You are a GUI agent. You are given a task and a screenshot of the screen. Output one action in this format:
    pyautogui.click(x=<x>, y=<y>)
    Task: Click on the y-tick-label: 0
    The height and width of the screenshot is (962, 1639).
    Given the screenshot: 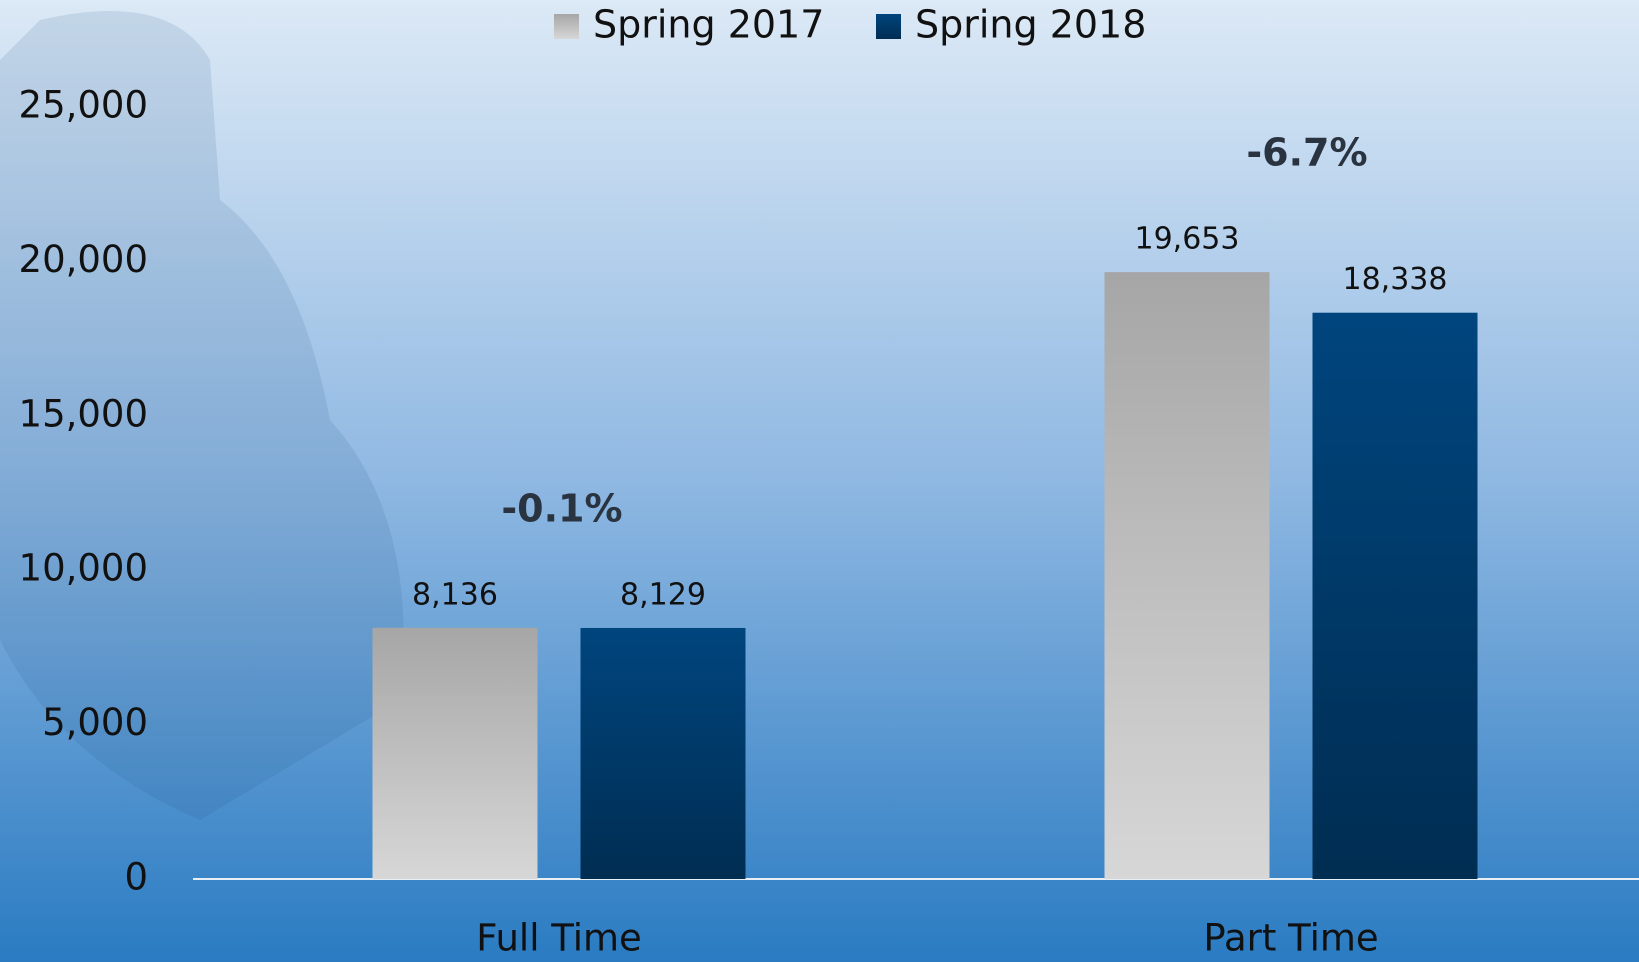 What is the action you would take?
    pyautogui.click(x=136, y=877)
    